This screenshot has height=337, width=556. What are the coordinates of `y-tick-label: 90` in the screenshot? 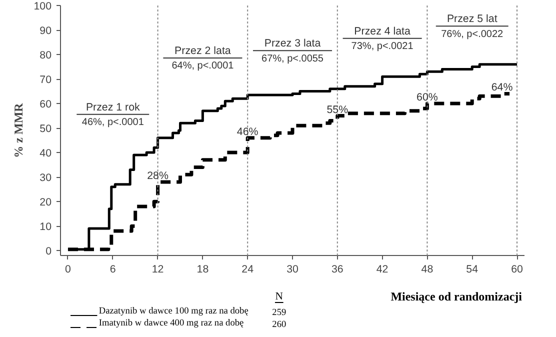 It's located at (46, 31).